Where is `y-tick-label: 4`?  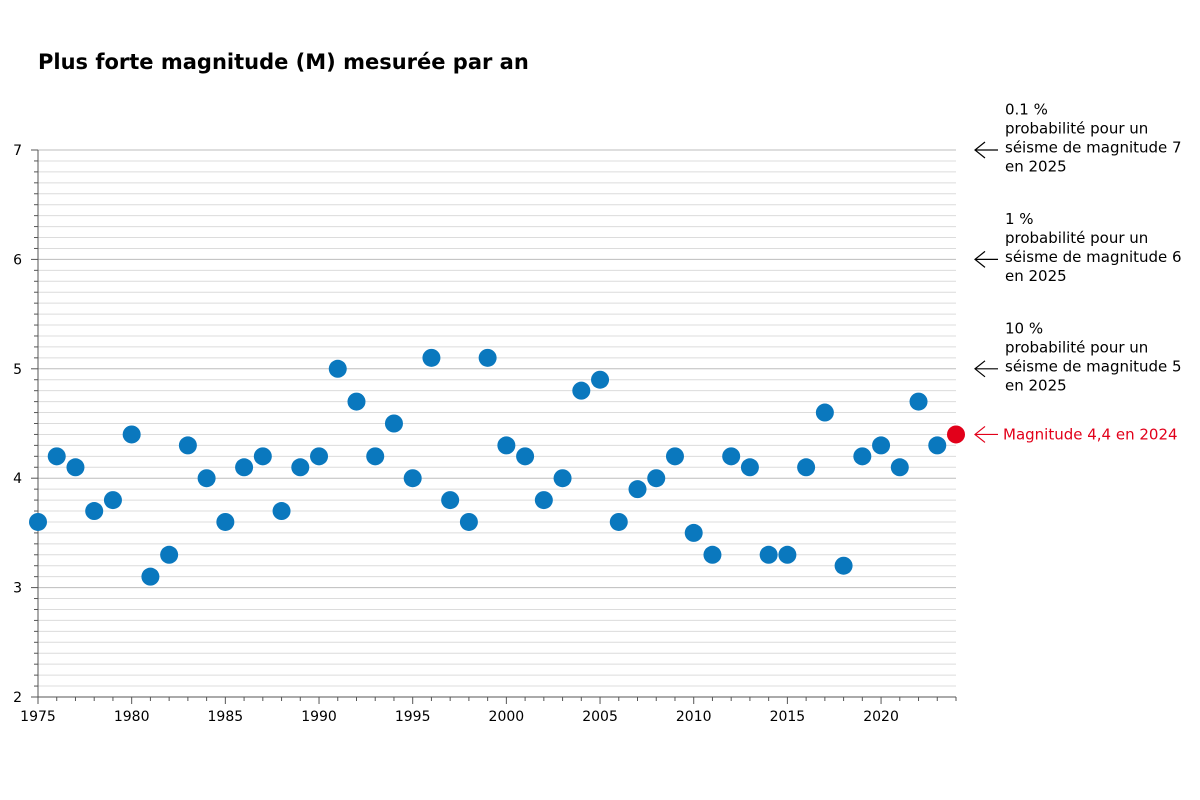 y-tick-label: 4 is located at coordinates (17, 479).